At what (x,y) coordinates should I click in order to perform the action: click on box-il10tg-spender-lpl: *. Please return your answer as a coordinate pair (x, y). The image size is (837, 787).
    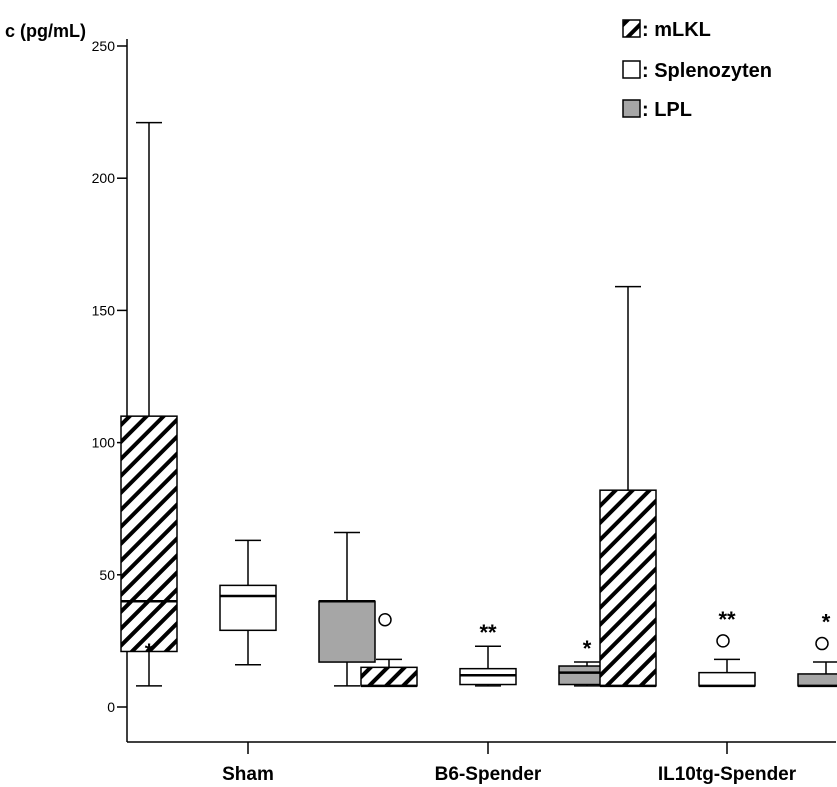
    Looking at the image, I should click on (817, 649).